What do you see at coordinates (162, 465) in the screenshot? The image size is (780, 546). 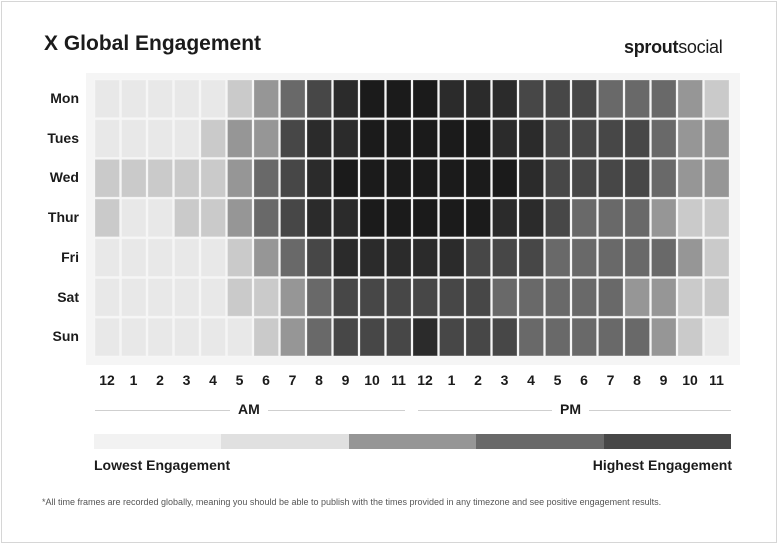 I see `legend-low-label: Lowest Engagement` at bounding box center [162, 465].